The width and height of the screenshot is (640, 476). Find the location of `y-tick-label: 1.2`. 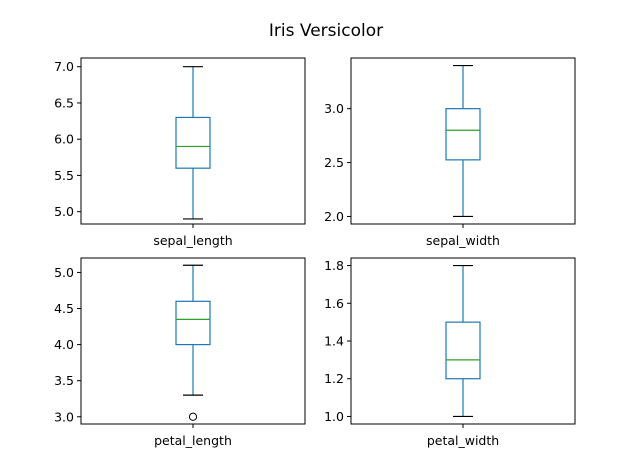

y-tick-label: 1.2 is located at coordinates (334, 378).